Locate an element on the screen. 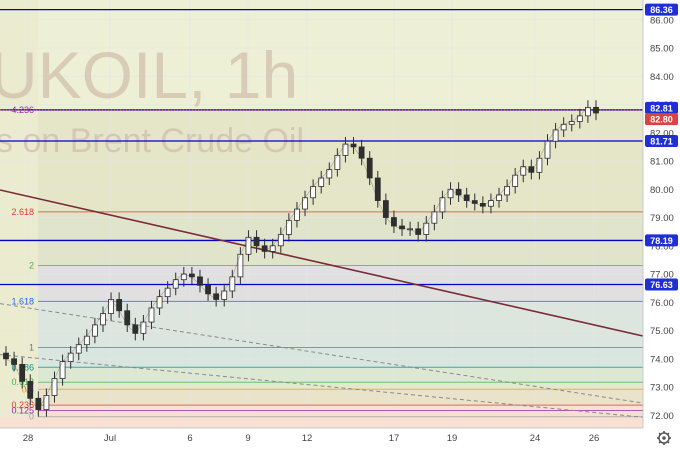 The image size is (680, 454). y-tick-label: 84.00 is located at coordinates (662, 77).